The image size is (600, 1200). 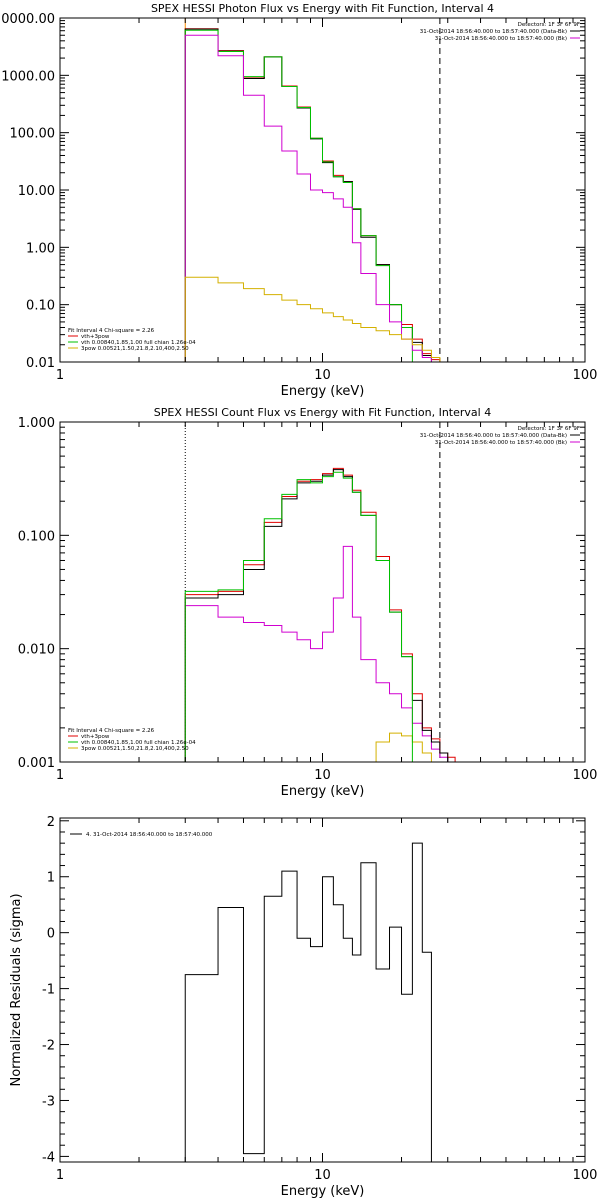 I want to click on chart-2-xtick-label: 100, so click(x=585, y=775).